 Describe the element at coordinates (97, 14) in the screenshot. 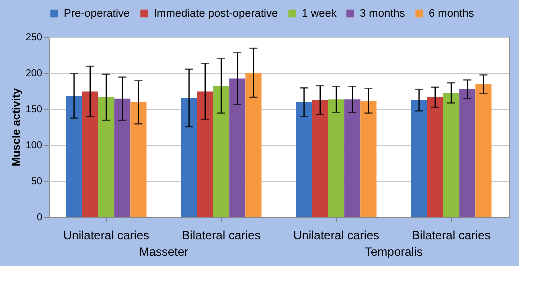

I see `legend-label: Pre-operative` at that location.